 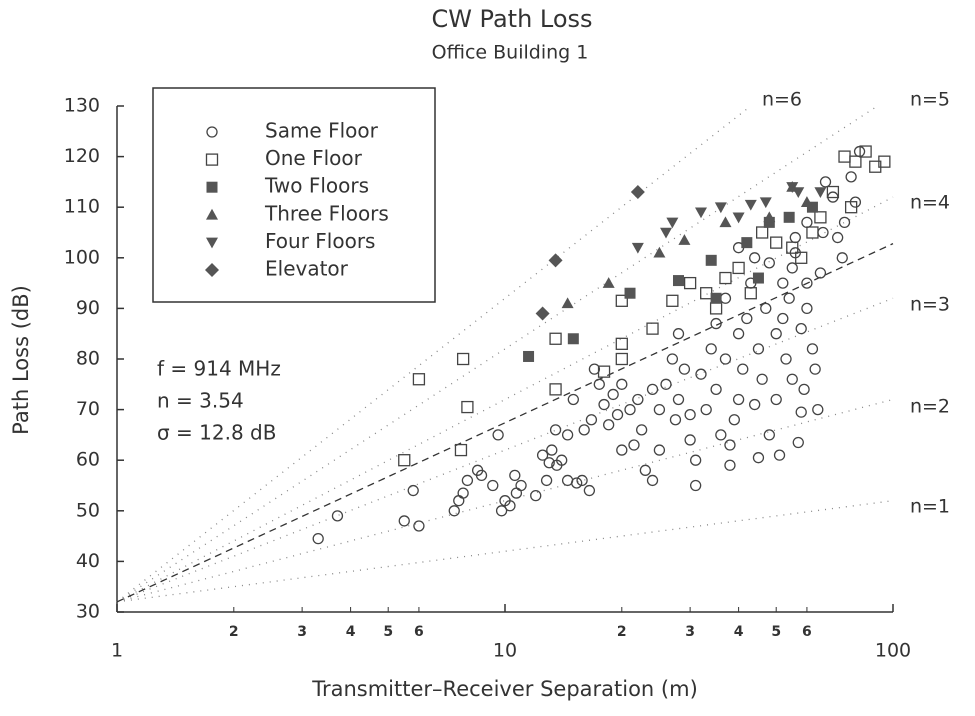 I want to click on legend-label: One Floor, so click(x=314, y=158).